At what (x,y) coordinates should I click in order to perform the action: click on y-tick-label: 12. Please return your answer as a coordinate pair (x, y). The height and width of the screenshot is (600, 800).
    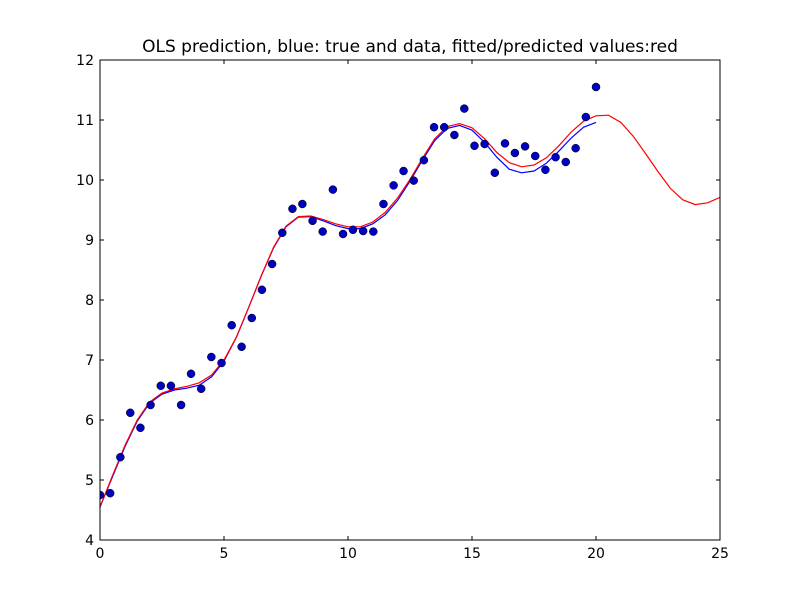
    Looking at the image, I should click on (85, 61).